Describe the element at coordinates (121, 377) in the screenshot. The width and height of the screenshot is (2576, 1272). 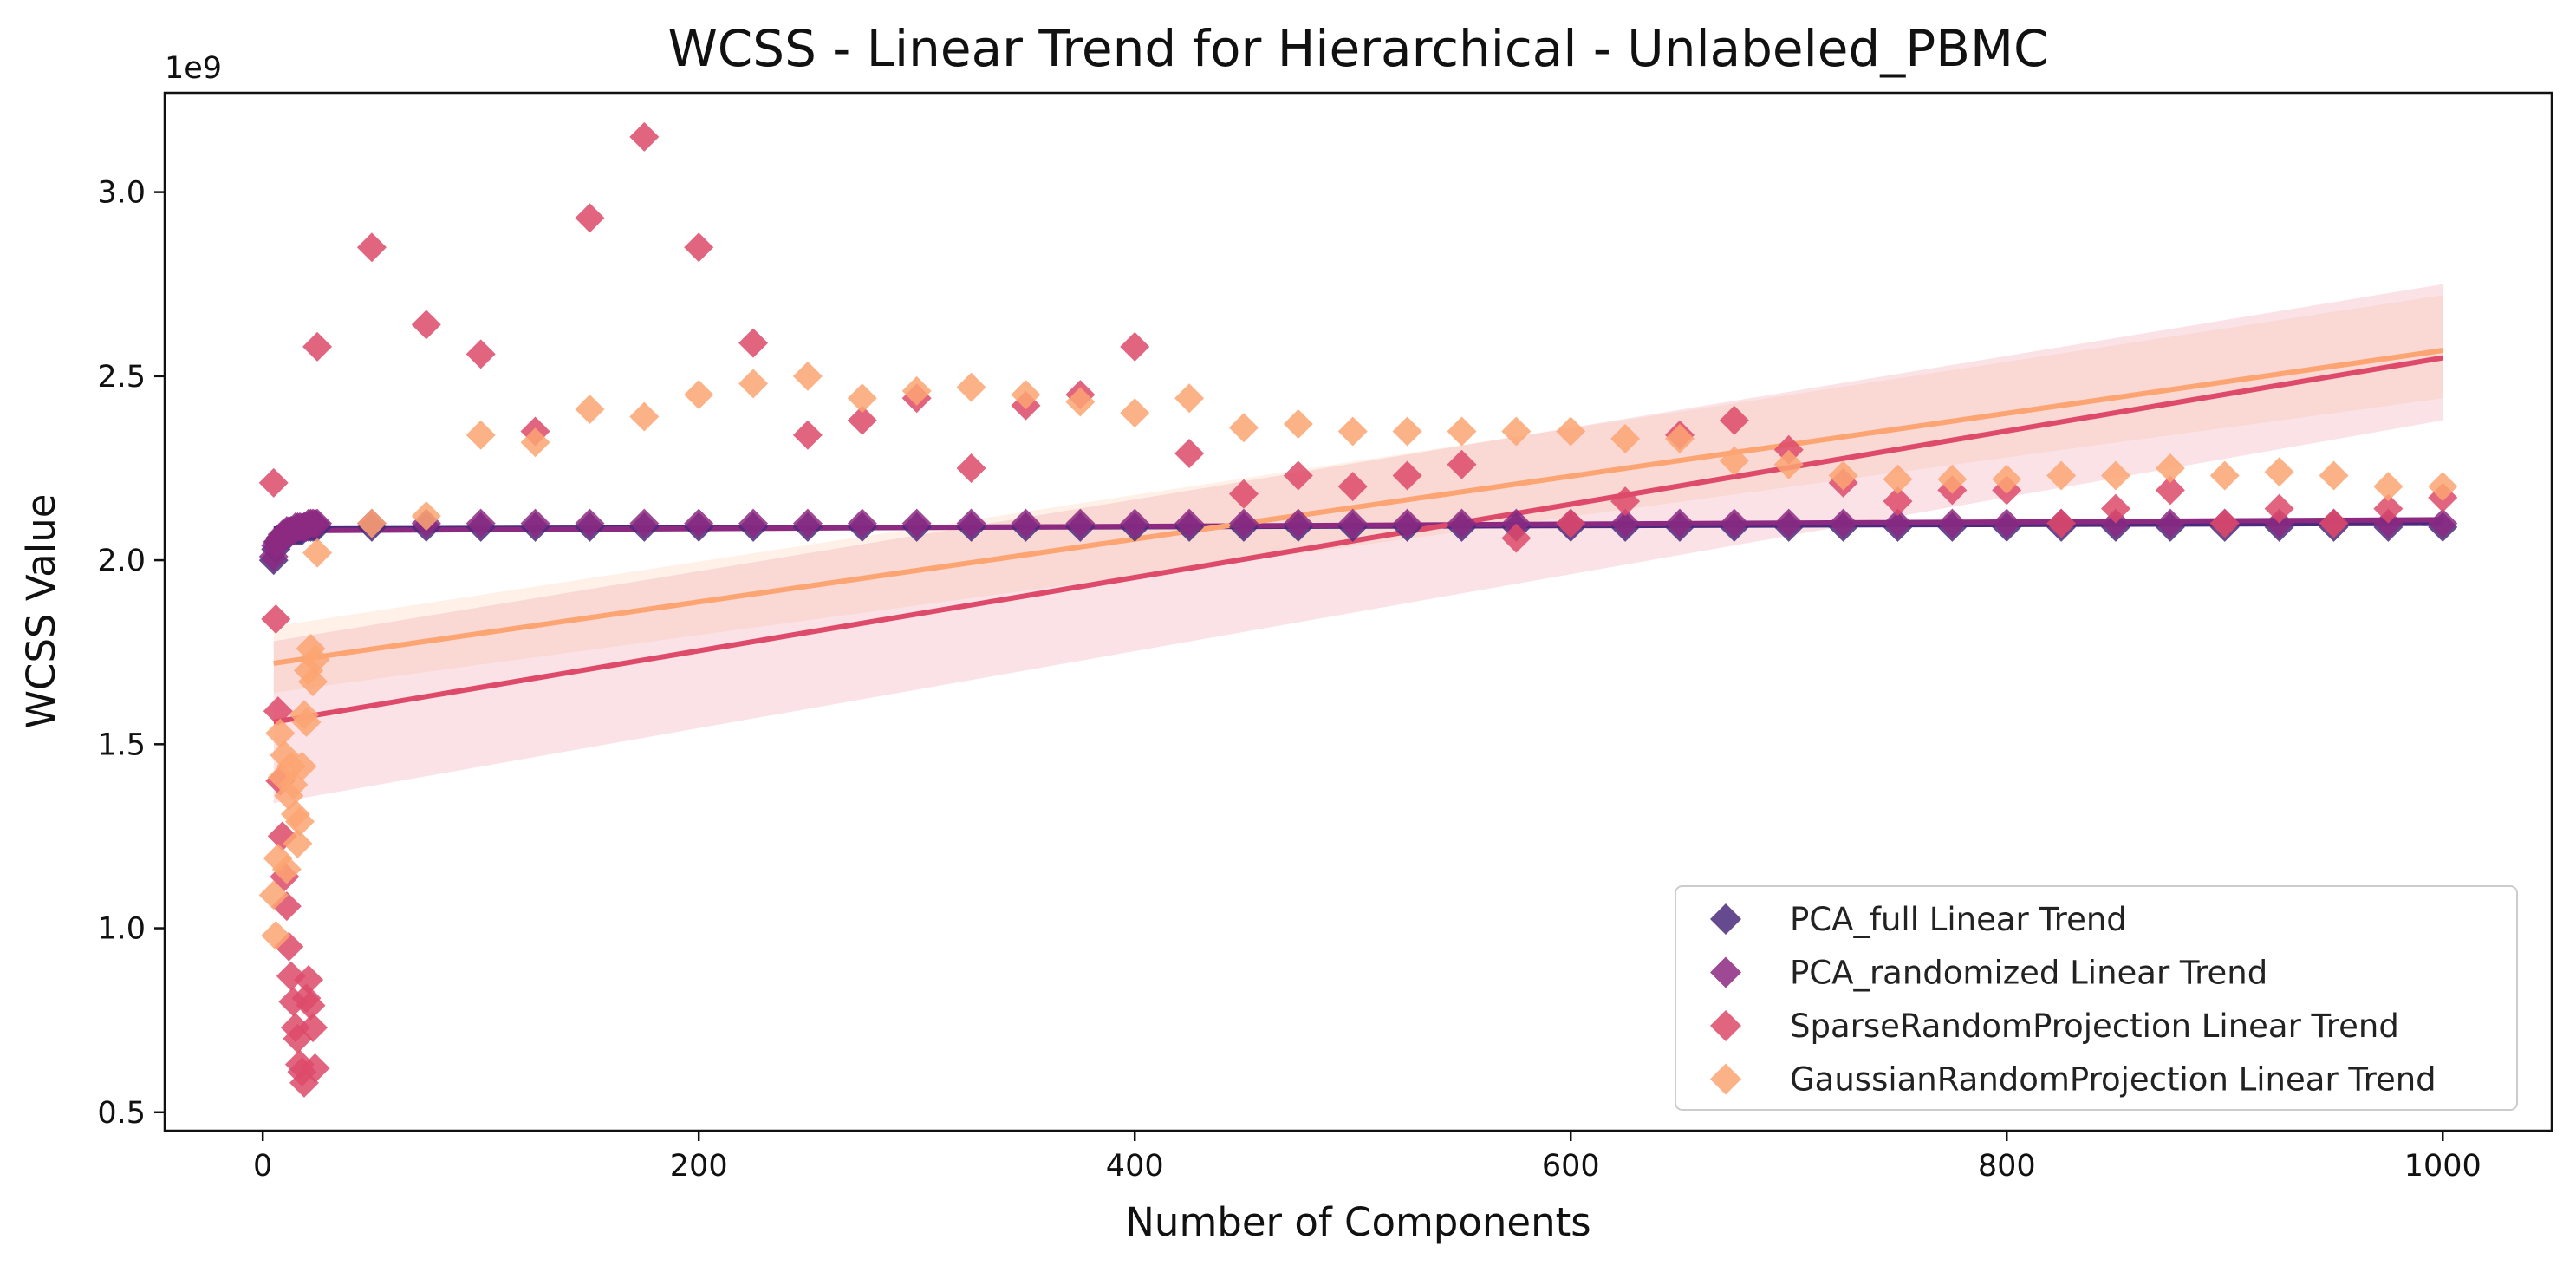
I see `y-tick-label-4: 2.5` at that location.